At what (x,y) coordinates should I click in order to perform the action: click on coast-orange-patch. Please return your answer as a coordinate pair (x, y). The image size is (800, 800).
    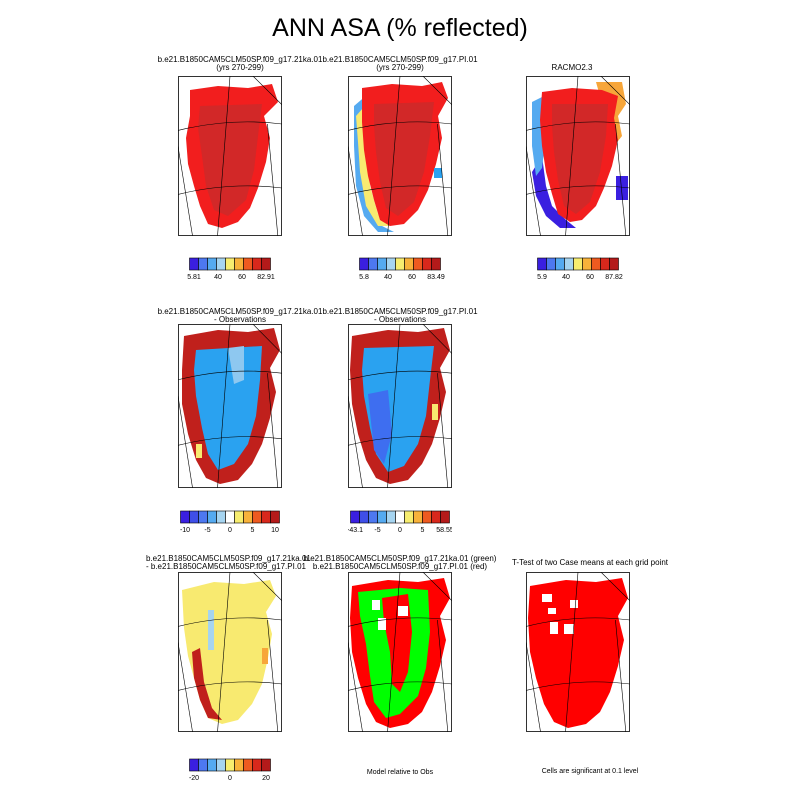
    Looking at the image, I should click on (265, 656).